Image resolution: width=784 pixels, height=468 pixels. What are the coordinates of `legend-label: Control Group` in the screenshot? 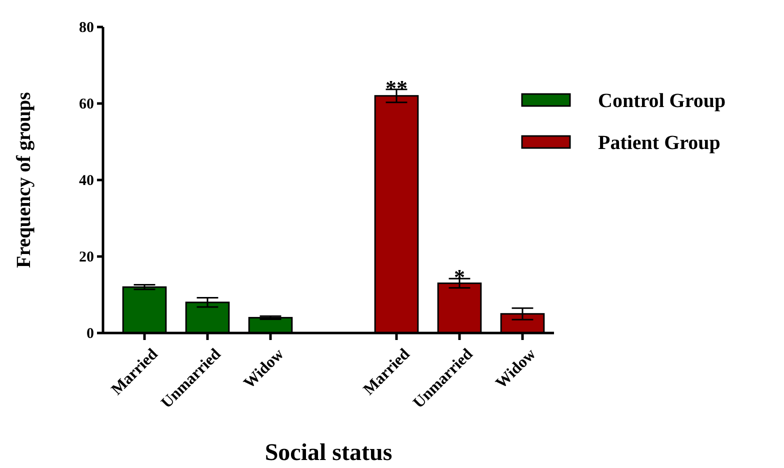 It's located at (662, 101).